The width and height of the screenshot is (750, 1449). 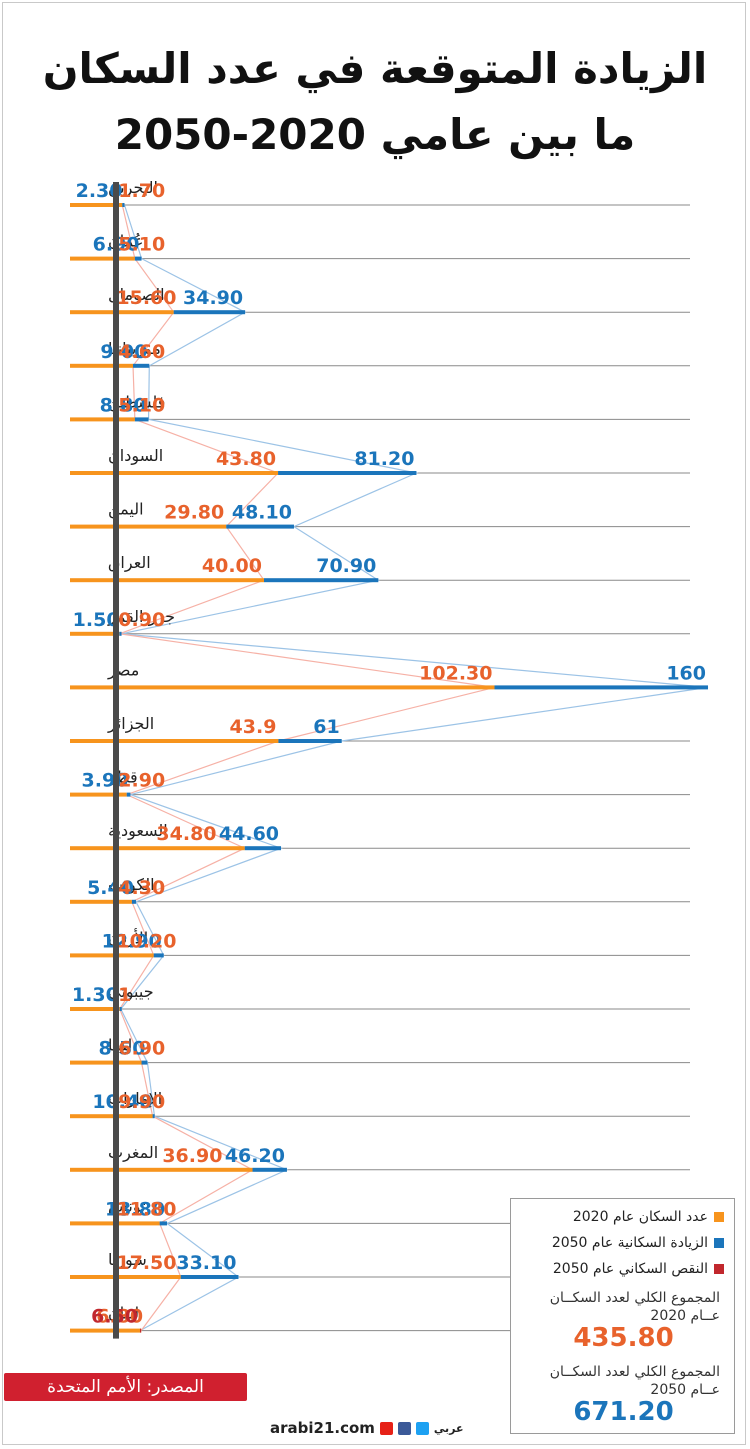 What do you see at coordinates (629, 1243) in the screenshot?
I see `legend-label-increase: الزيادة السكانية عام 2050` at bounding box center [629, 1243].